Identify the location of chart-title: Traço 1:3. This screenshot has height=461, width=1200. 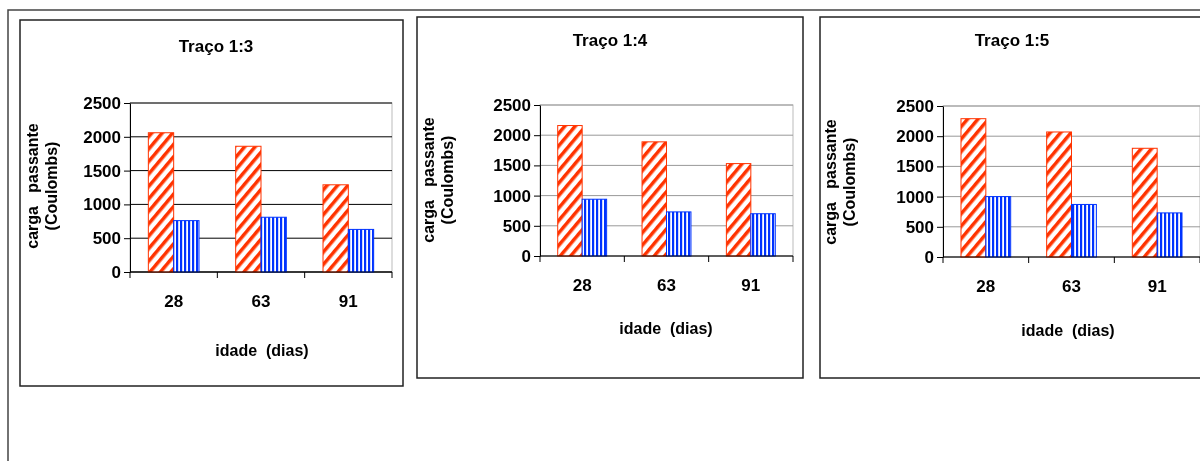
(216, 46).